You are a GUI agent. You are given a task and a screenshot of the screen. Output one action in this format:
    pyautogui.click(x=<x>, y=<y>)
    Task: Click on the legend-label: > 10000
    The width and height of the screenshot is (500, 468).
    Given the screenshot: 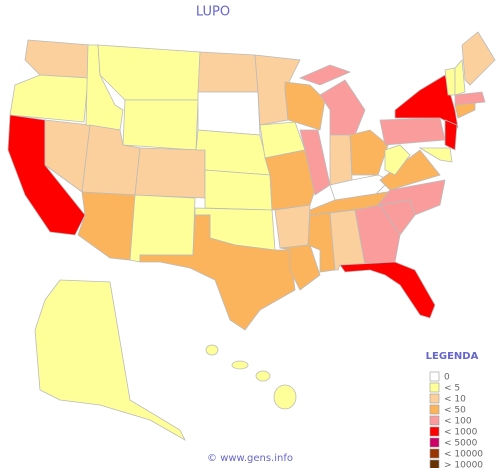 What is the action you would take?
    pyautogui.click(x=463, y=464)
    